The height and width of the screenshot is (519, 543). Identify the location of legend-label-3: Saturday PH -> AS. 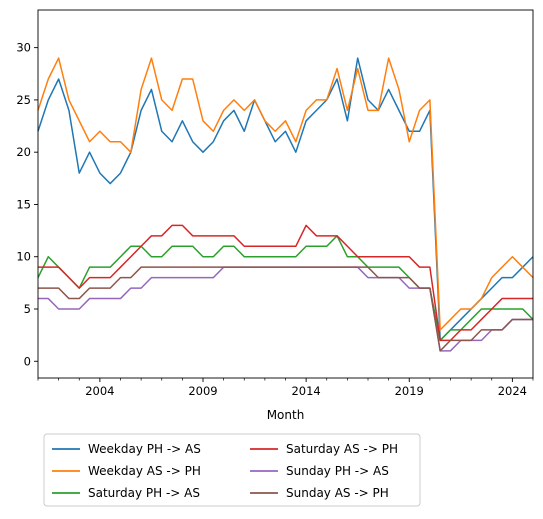
(144, 493).